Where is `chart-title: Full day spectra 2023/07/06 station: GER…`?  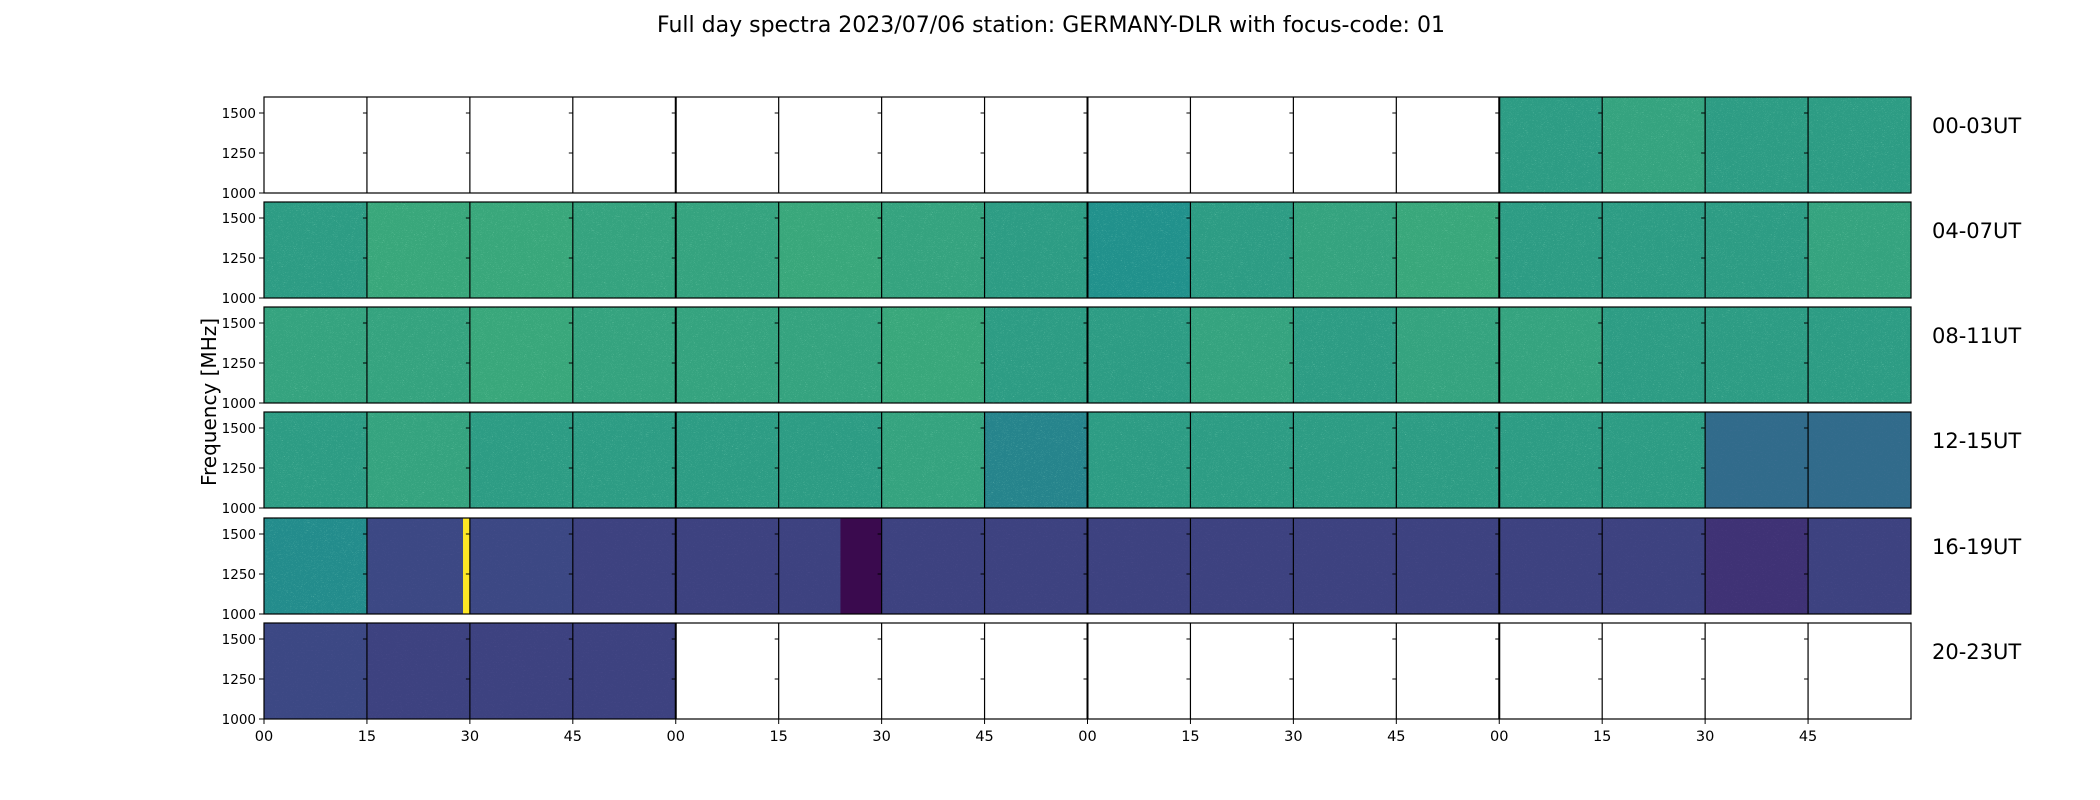 chart-title: Full day spectra 2023/07/06 station: GER… is located at coordinates (1051, 25).